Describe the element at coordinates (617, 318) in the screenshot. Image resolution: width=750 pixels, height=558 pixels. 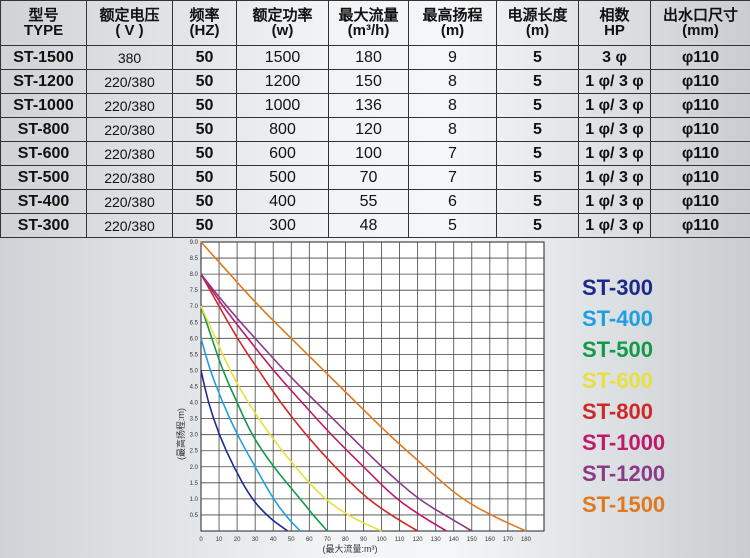
I see `legend-item-st-400: ST-400` at that location.